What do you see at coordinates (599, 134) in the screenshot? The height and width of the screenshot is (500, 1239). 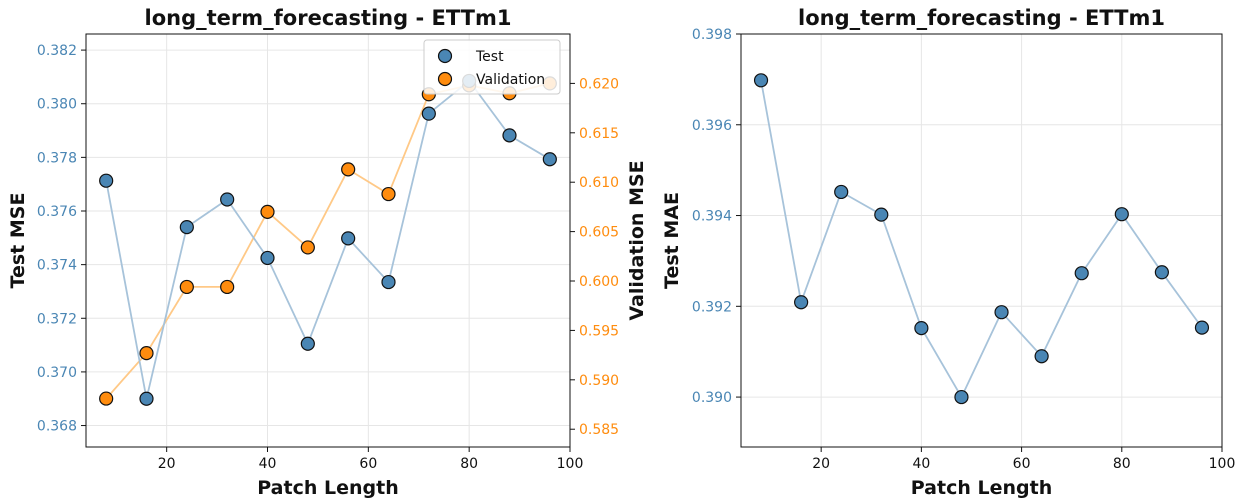 I see `y-right-tick-label: 0.615` at bounding box center [599, 134].